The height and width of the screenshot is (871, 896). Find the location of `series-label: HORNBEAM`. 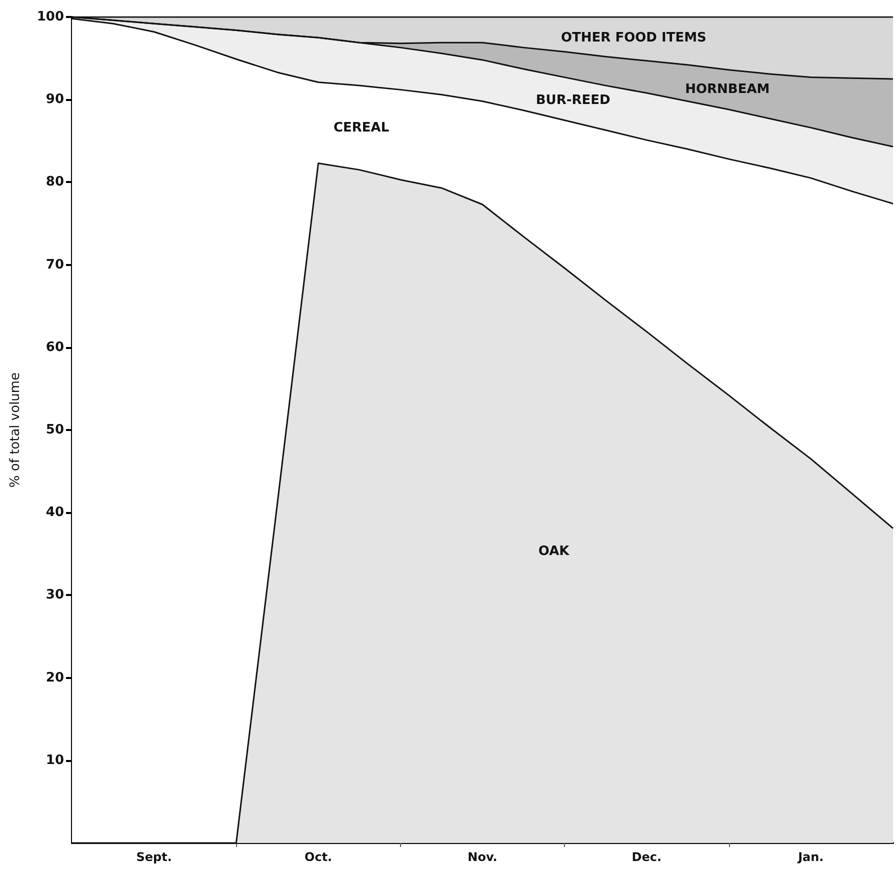

series-label: HORNBEAM is located at coordinates (727, 89).